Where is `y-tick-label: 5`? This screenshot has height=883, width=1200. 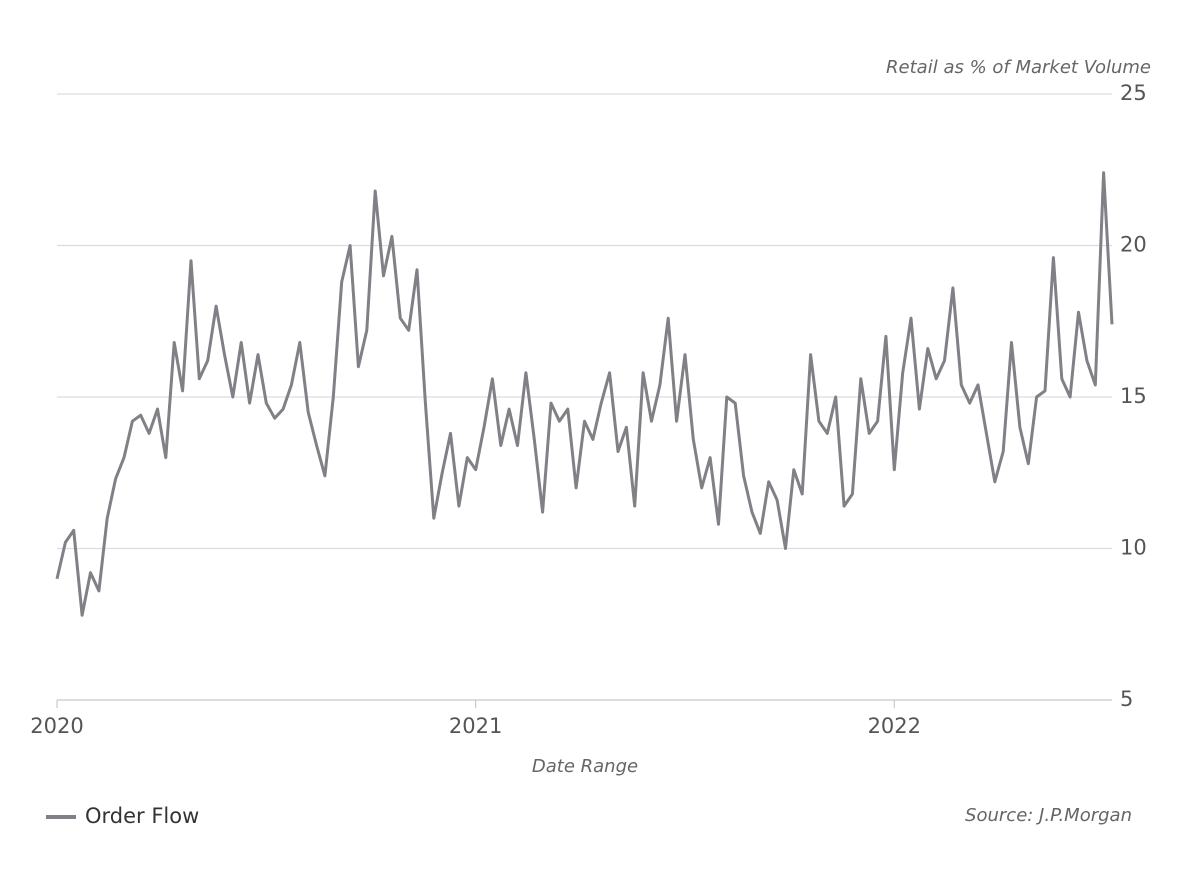
y-tick-label: 5 is located at coordinates (1126, 699).